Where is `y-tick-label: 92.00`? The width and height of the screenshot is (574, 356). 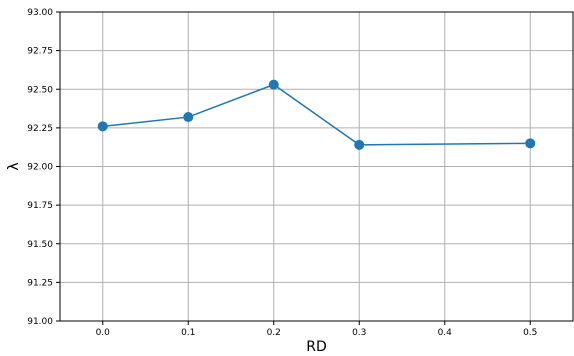
y-tick-label: 92.00 is located at coordinates (40, 168).